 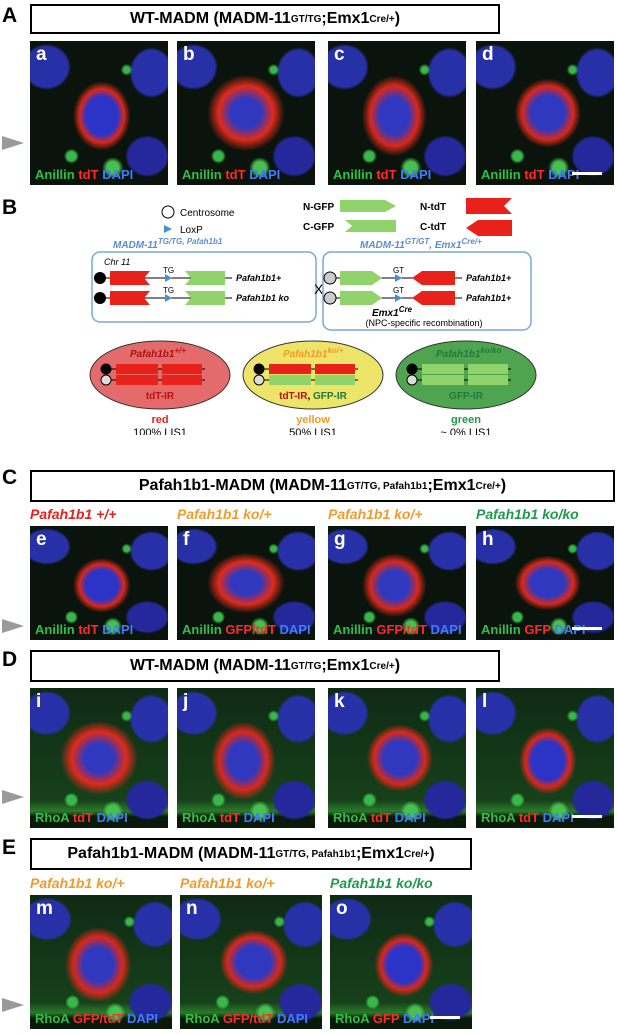 I want to click on panel-label: C, so click(x=10, y=477).